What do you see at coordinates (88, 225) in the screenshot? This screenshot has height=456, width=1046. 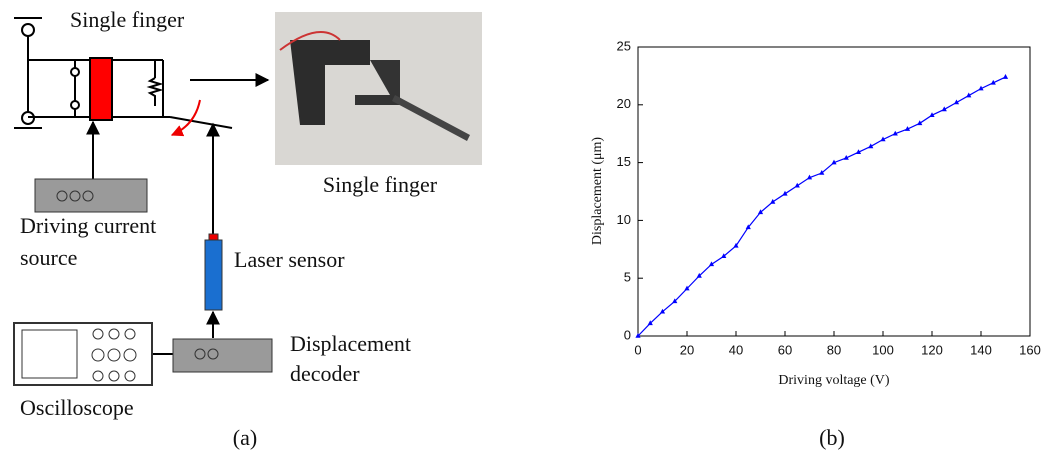 I see `label: Driving current` at bounding box center [88, 225].